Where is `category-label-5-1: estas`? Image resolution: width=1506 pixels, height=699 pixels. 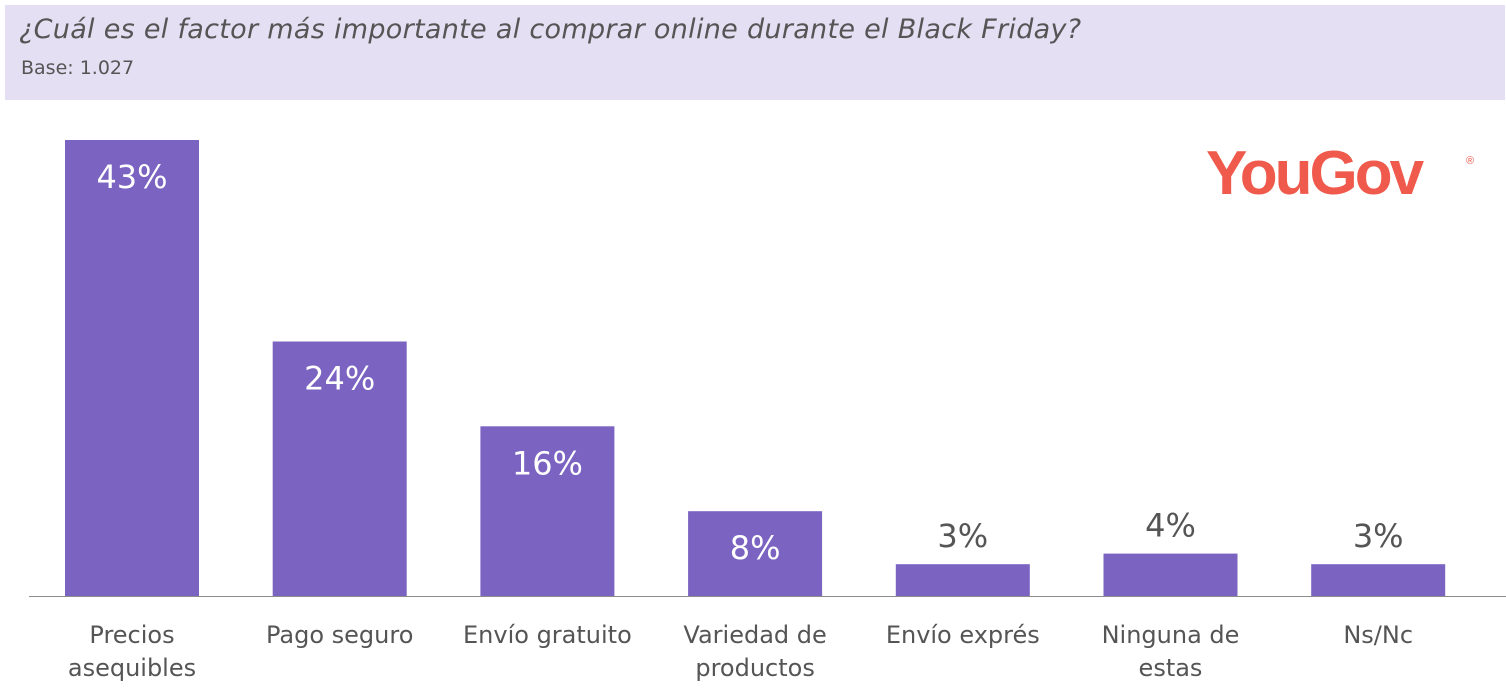
category-label-5-1: estas is located at coordinates (1171, 668).